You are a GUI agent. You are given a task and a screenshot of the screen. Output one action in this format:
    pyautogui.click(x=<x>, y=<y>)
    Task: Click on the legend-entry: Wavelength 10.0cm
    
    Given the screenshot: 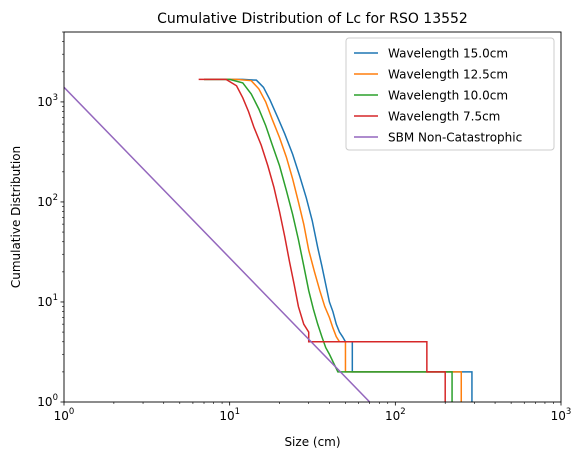 What is the action you would take?
    pyautogui.click(x=448, y=96)
    